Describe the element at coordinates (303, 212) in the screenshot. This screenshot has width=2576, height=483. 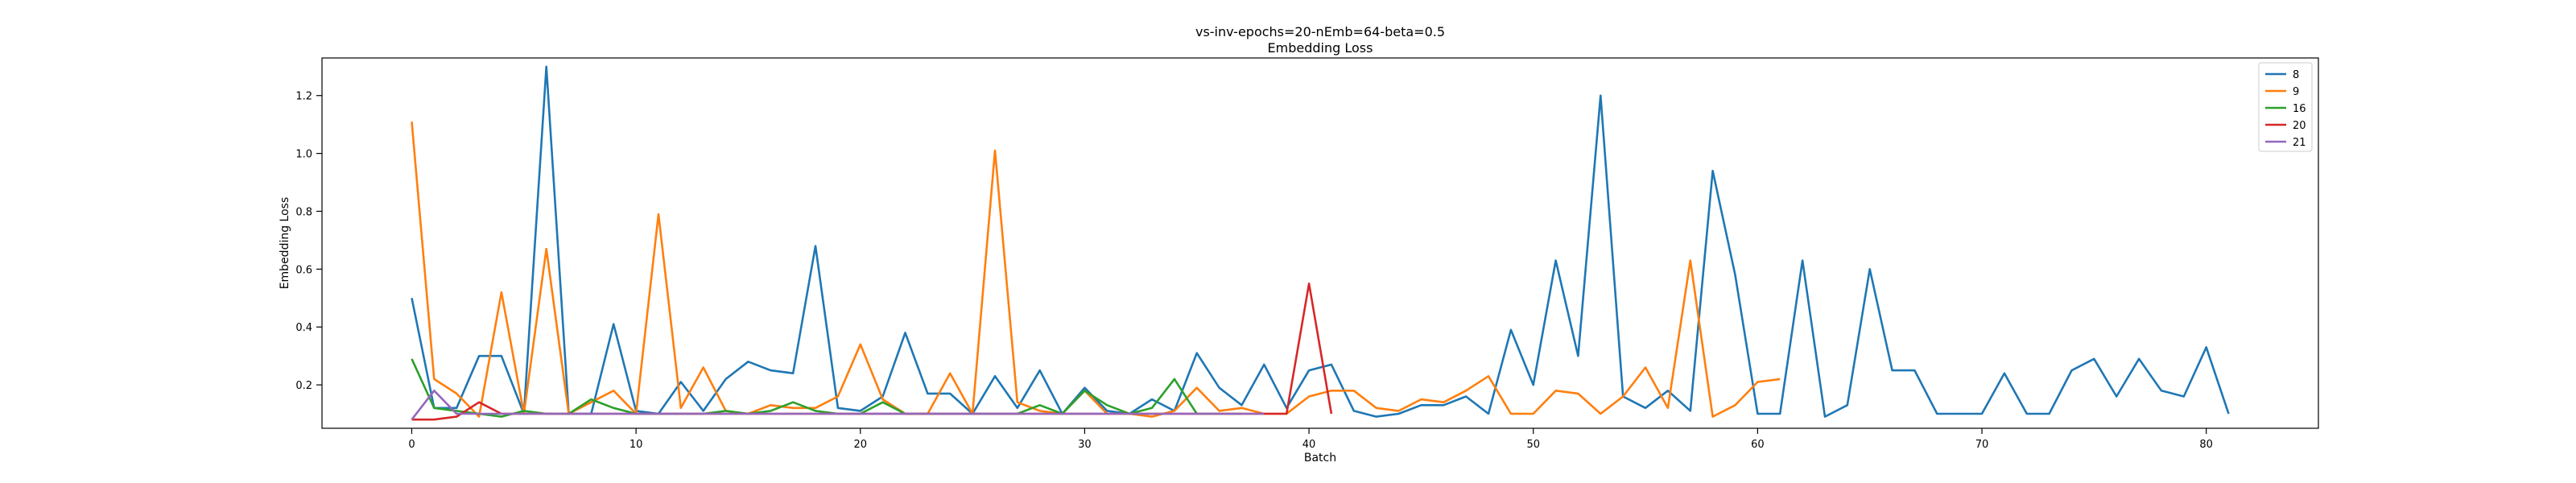
I see `y-tick-label: 0.8` at that location.